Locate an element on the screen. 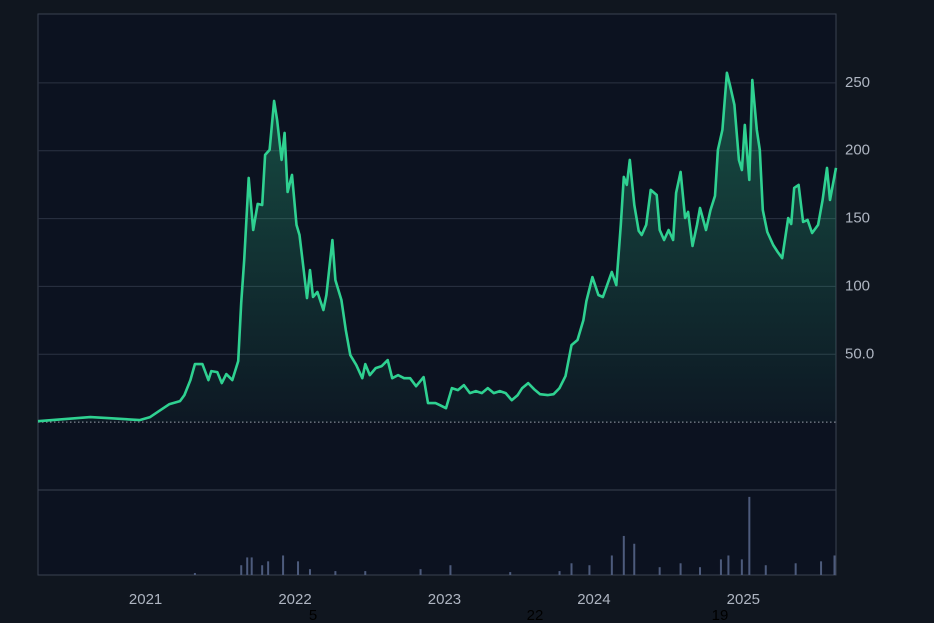  bottom-label: 22 is located at coordinates (535, 615).